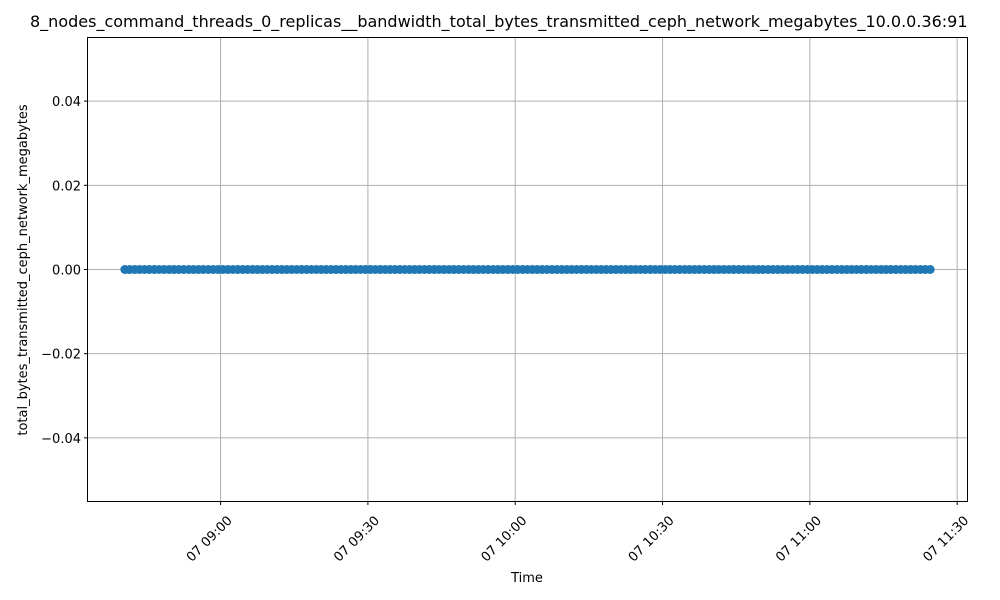 This screenshot has width=1000, height=600. I want to click on y-tick-label: 0.00, so click(66, 271).